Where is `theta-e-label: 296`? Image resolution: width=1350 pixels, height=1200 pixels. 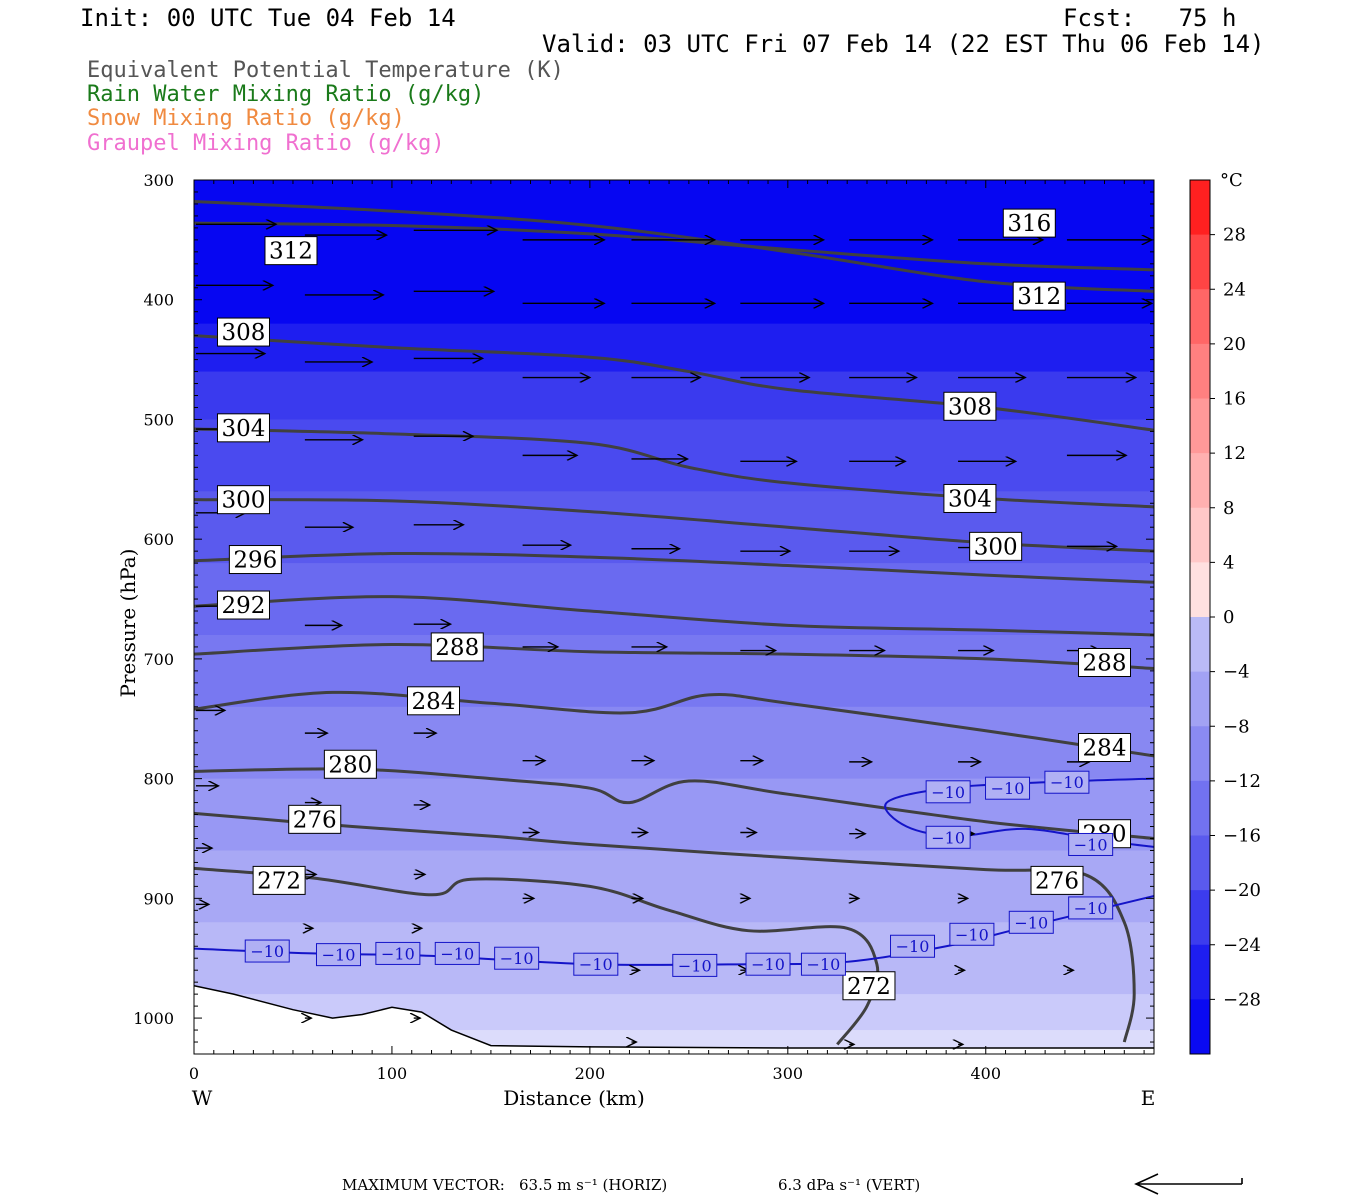
theta-e-label: 296 is located at coordinates (255, 561).